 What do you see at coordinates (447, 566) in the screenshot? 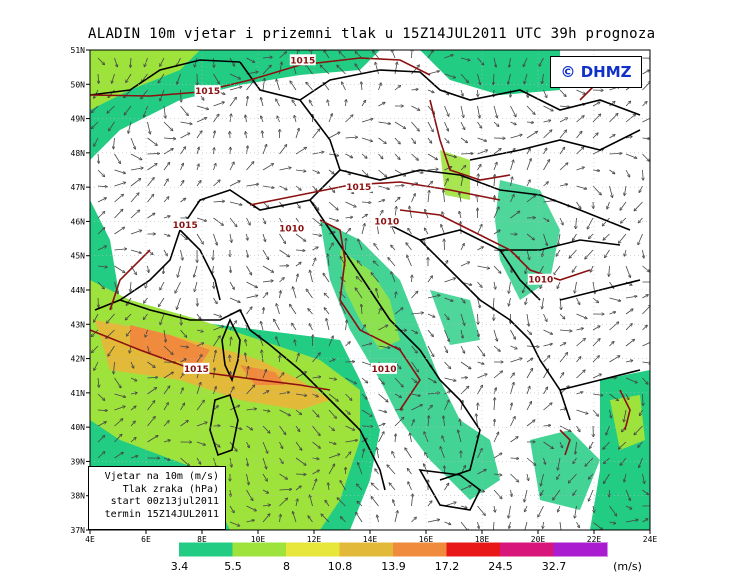
I see `colorbar-label: 17.2` at bounding box center [447, 566].